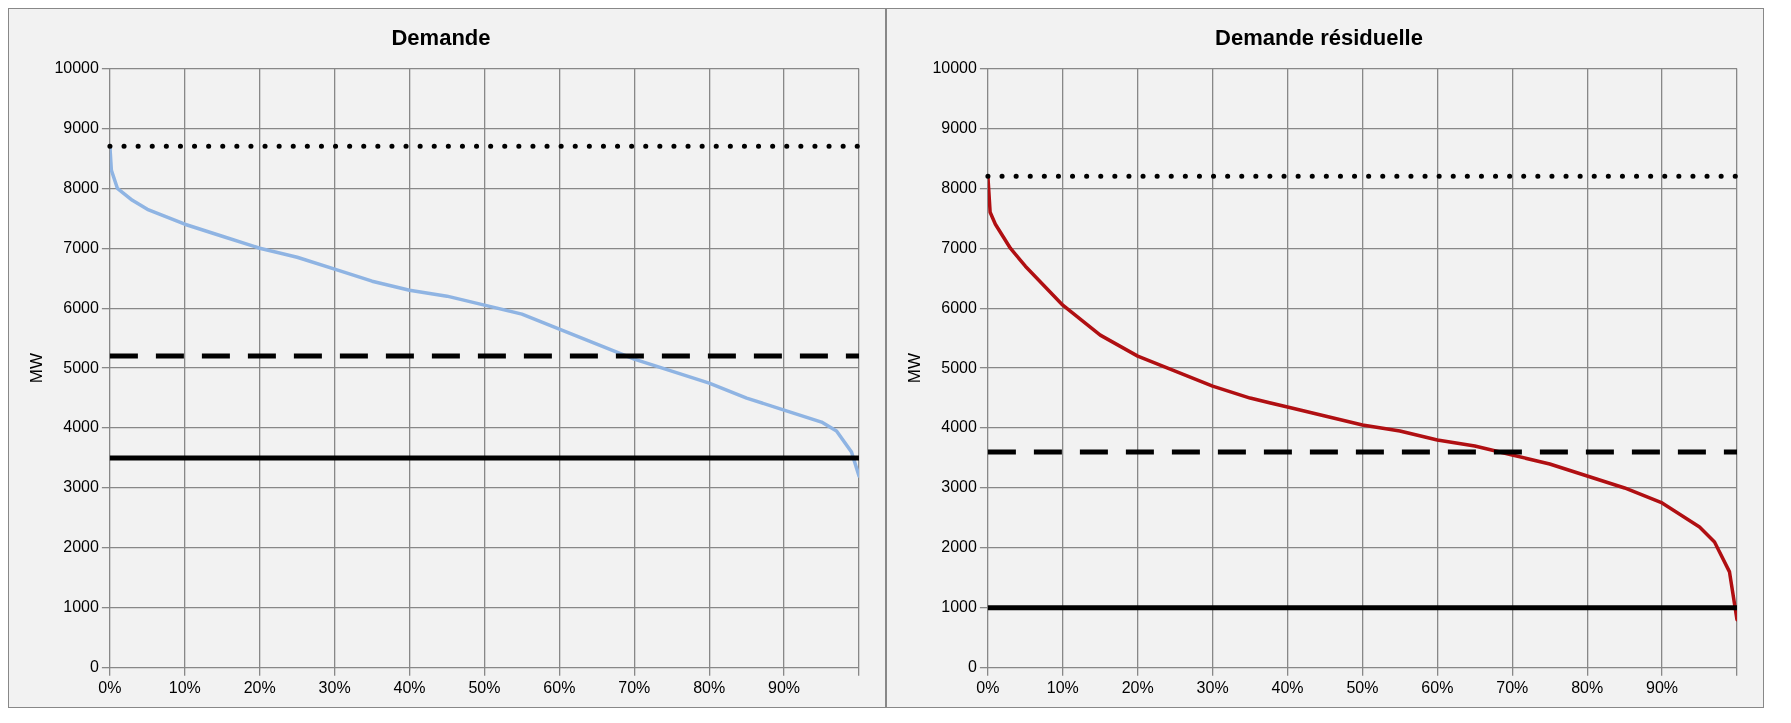 Image resolution: width=1791 pixels, height=723 pixels. I want to click on chart-title: Demande, so click(441, 38).